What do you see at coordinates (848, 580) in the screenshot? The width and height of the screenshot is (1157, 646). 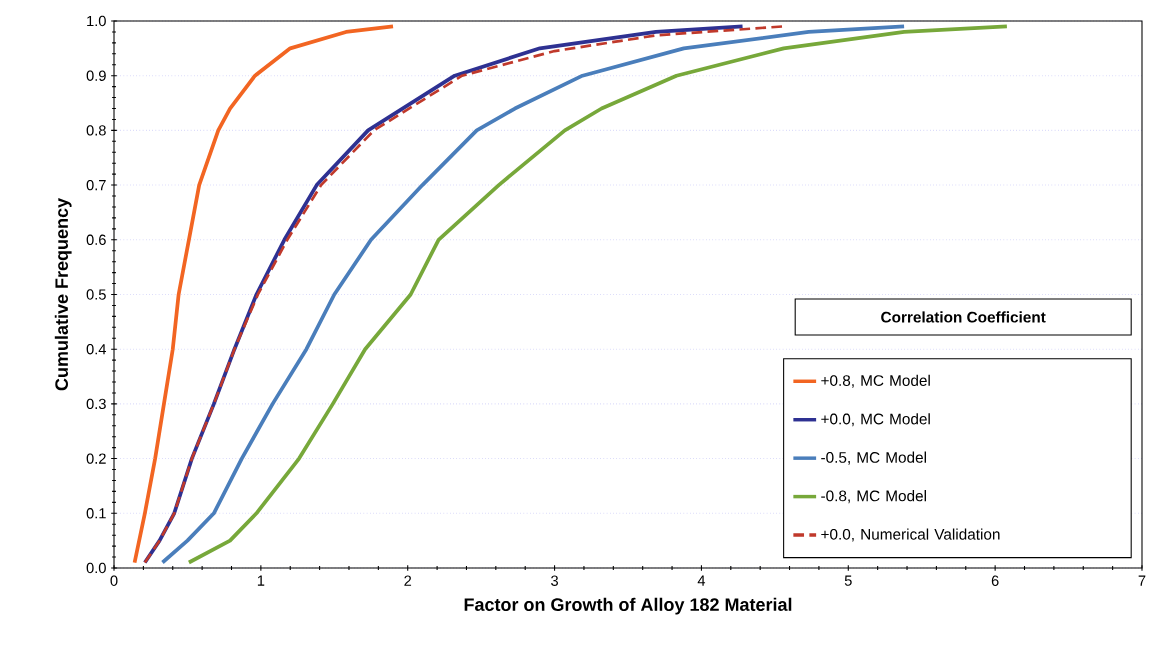 I see `x-tick-label: 5` at bounding box center [848, 580].